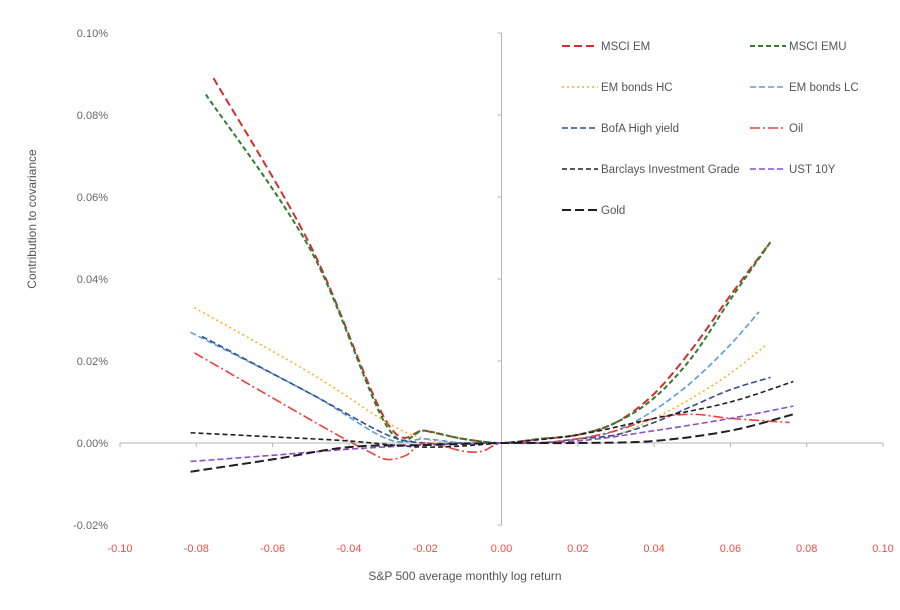 Image resolution: width=900 pixels, height=610 pixels. Describe the element at coordinates (637, 88) in the screenshot. I see `legend-label-em-bonds-hc: EM bonds HC` at that location.